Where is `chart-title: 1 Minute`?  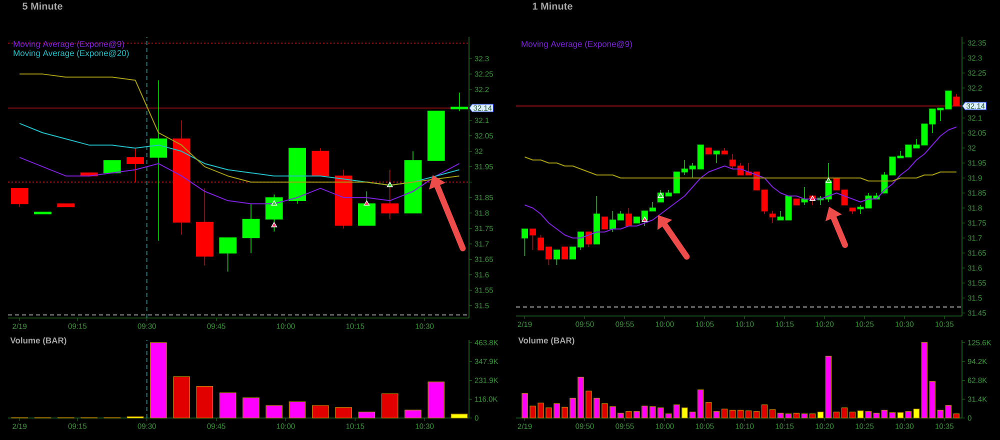 chart-title: 1 Minute is located at coordinates (552, 6).